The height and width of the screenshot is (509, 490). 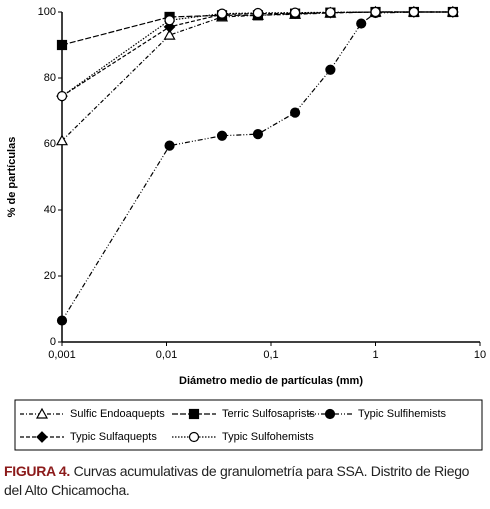 I want to click on y-tick-label: 100, so click(x=47, y=12).